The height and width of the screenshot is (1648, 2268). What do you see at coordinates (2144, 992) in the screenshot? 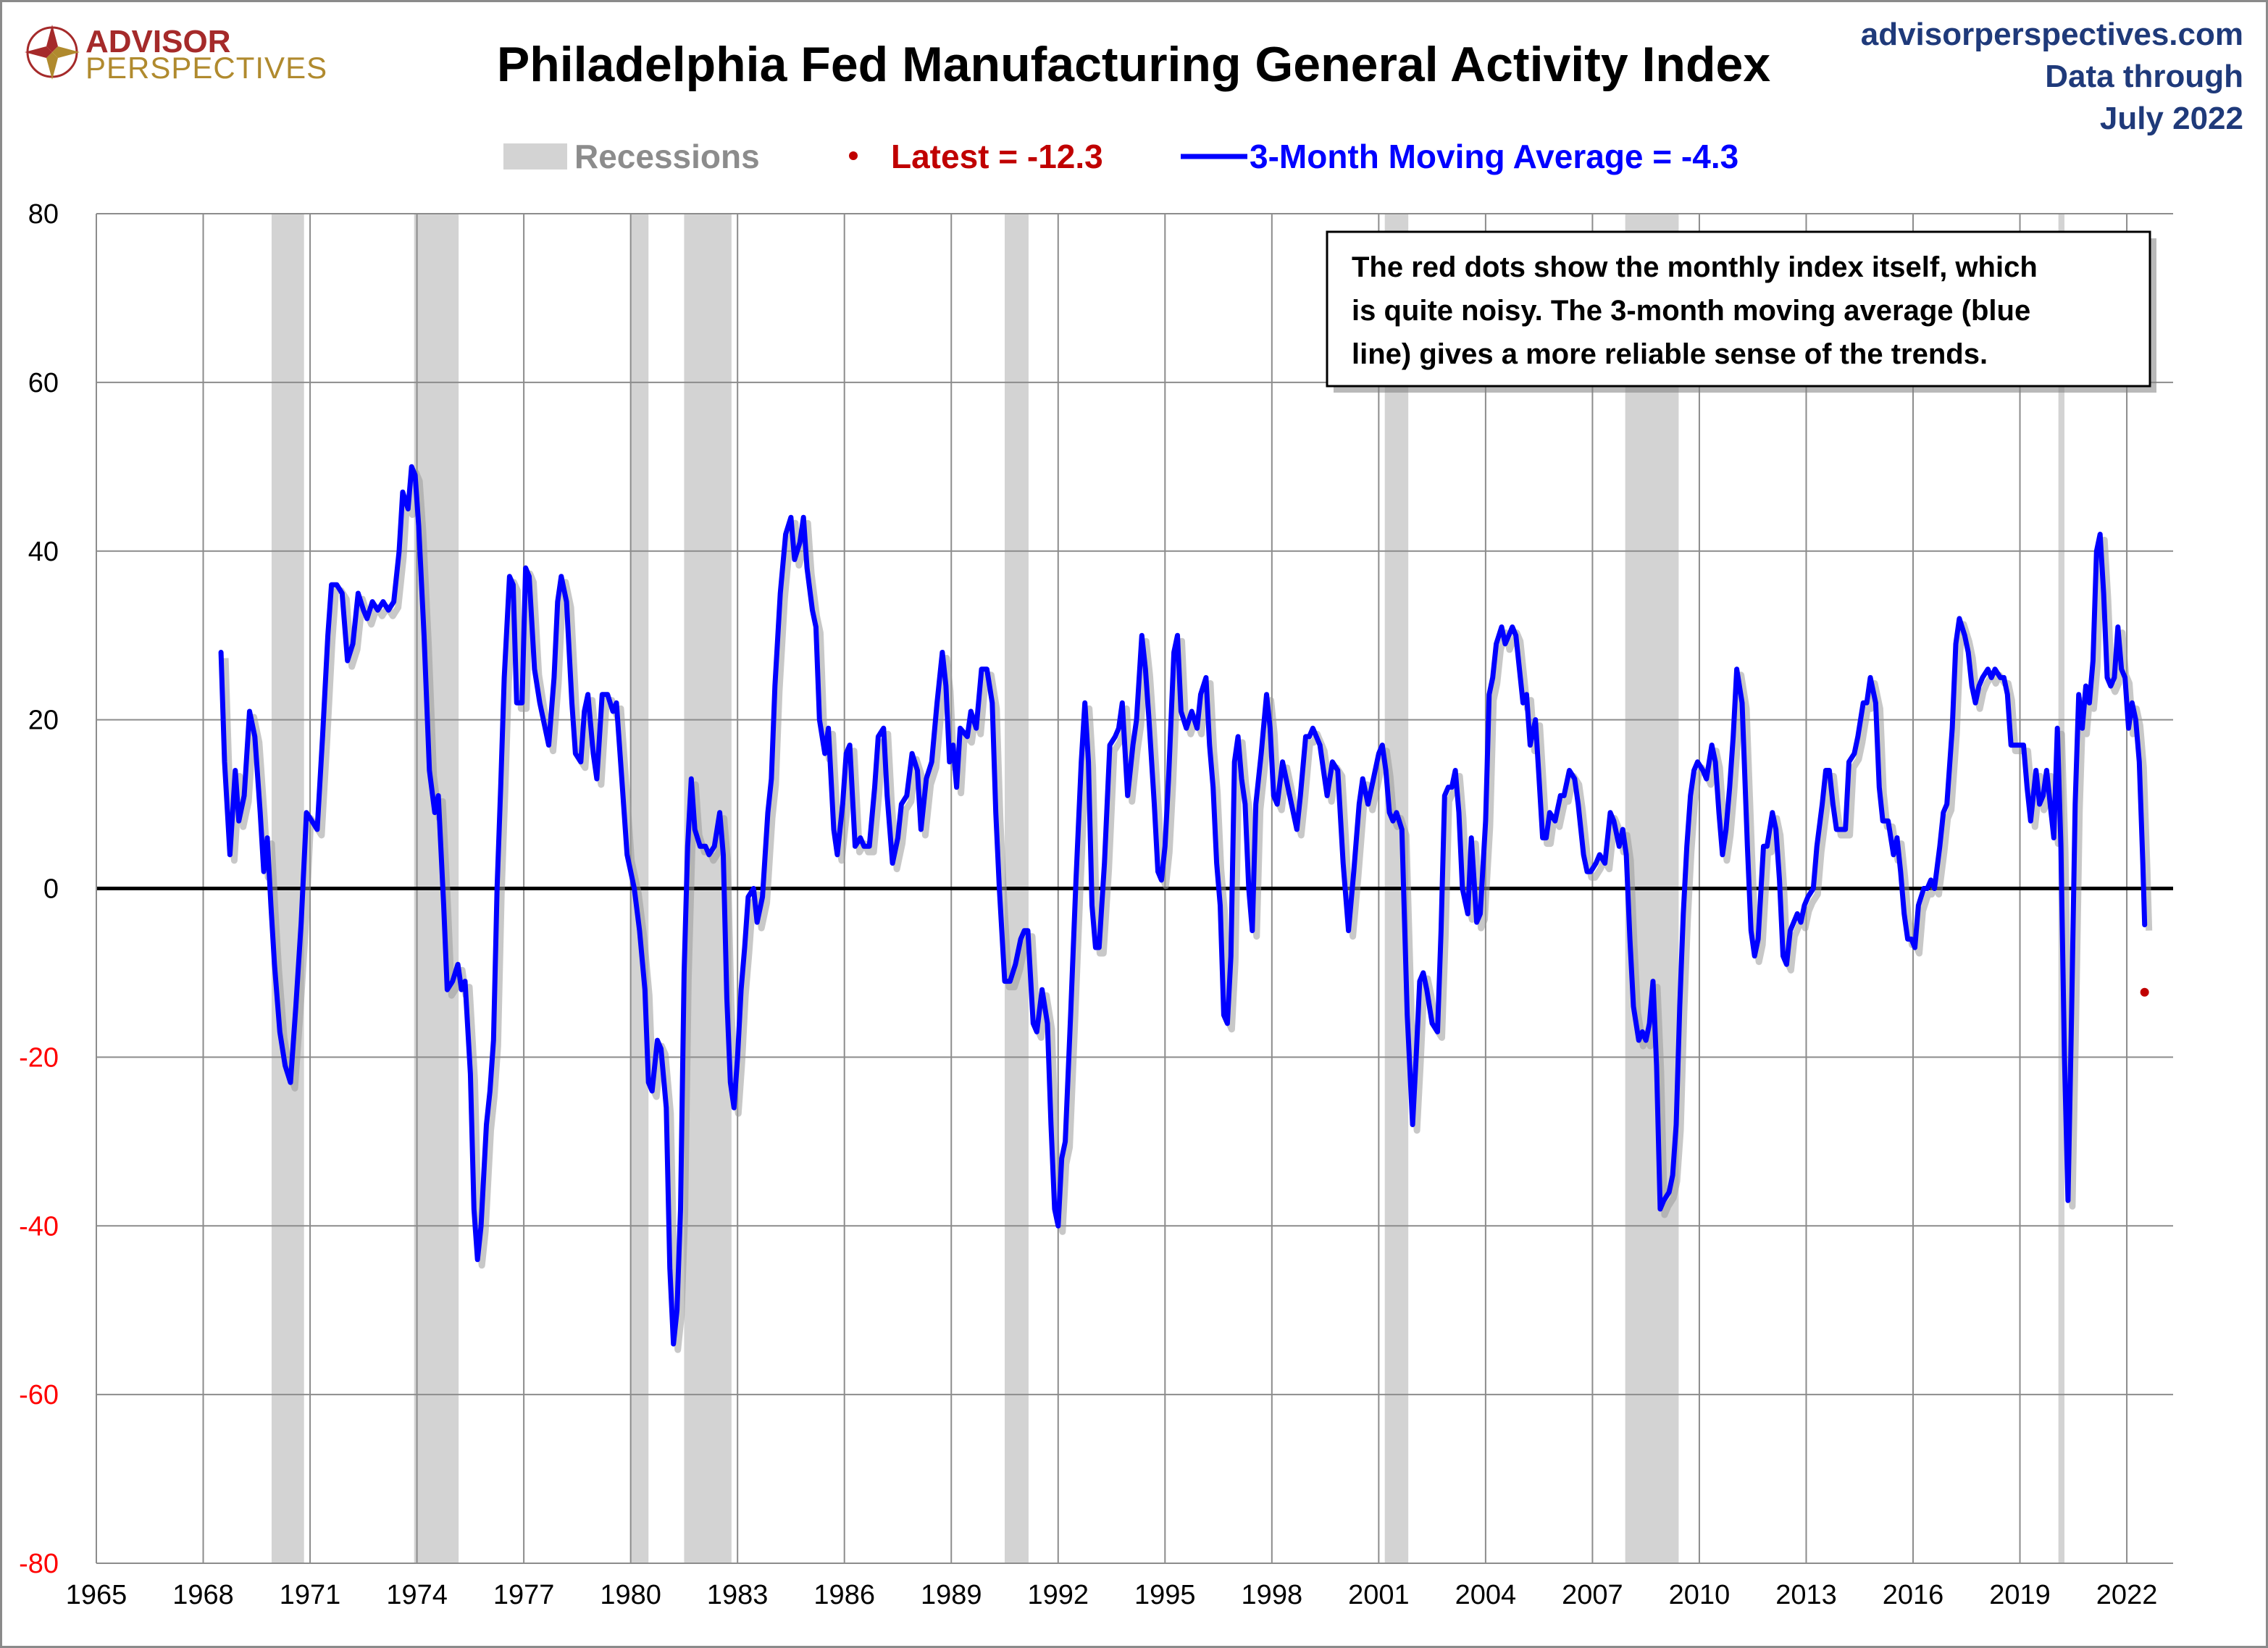
I see `latest-point` at bounding box center [2144, 992].